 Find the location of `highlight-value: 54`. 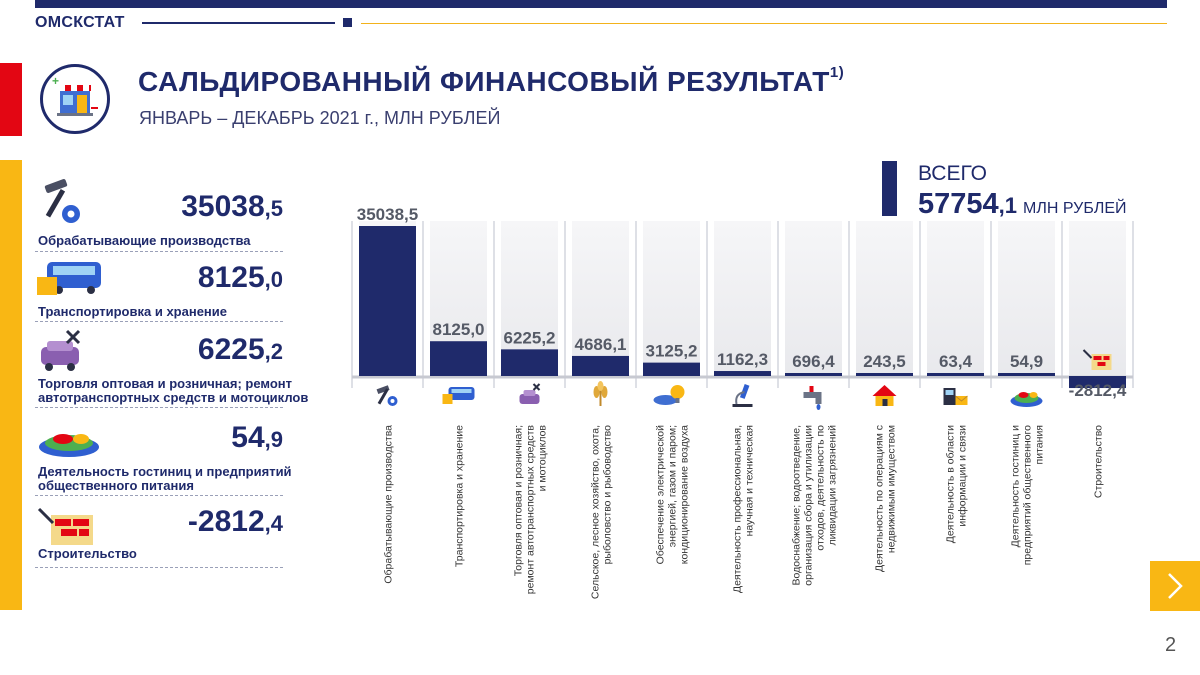

highlight-value: 54 is located at coordinates (248, 437).